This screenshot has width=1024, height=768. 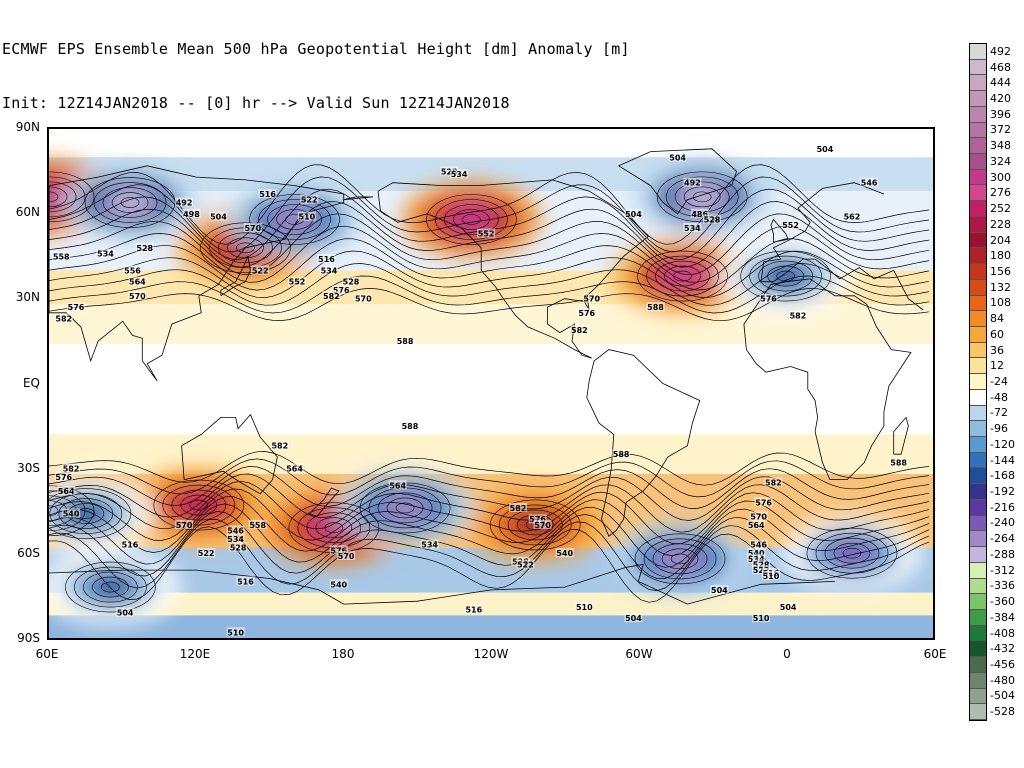 What do you see at coordinates (1000, 256) in the screenshot?
I see `colorbar-label: 180` at bounding box center [1000, 256].